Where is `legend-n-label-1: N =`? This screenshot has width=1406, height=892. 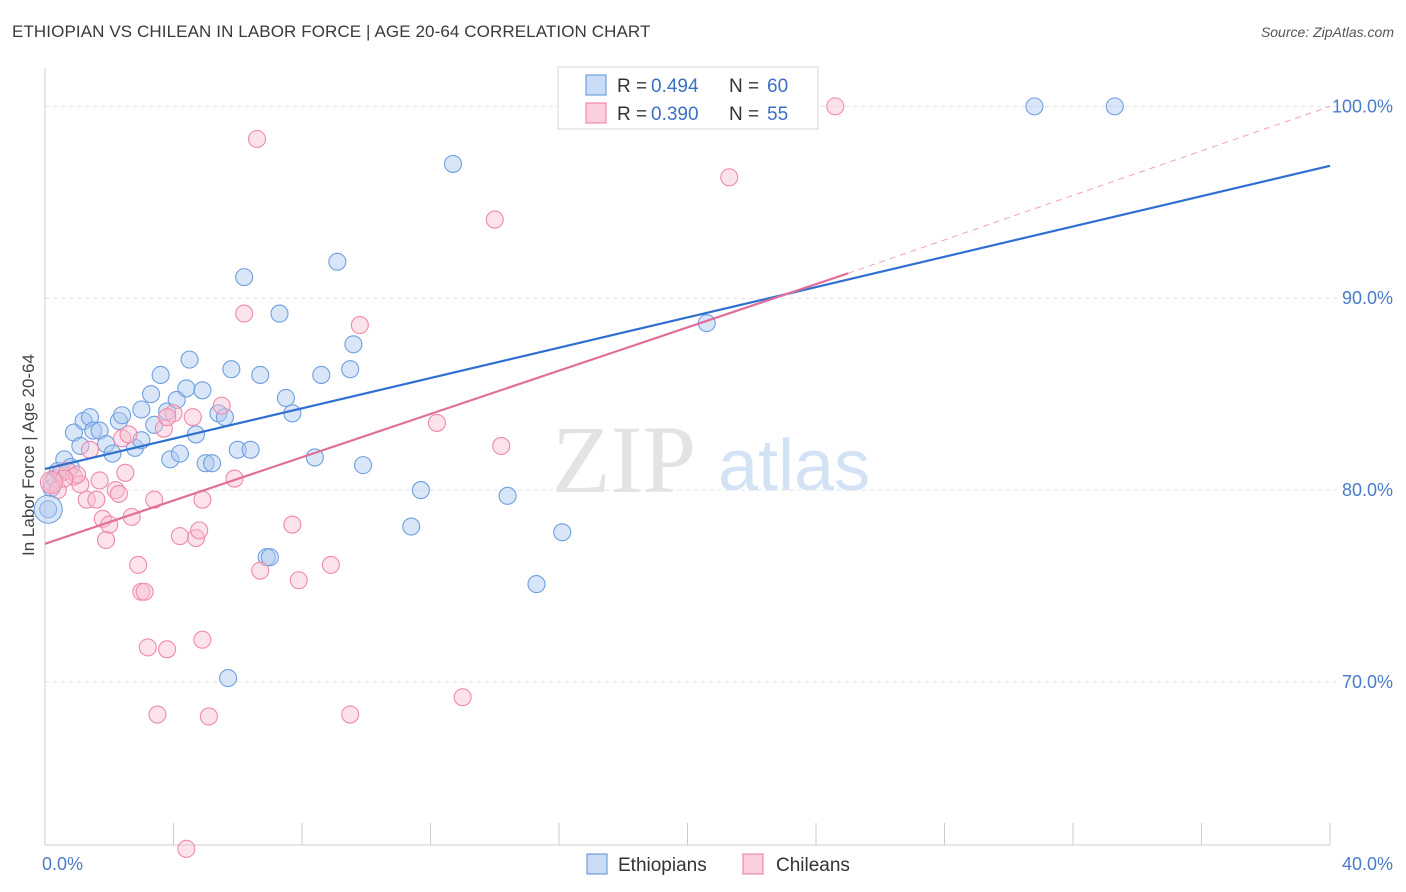
legend-n-label-1: N = is located at coordinates (744, 86).